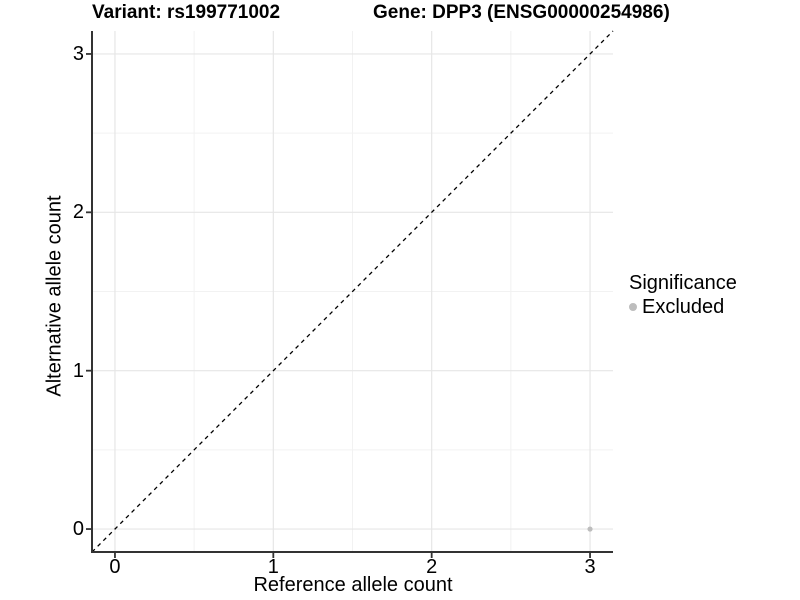  I want to click on legend-item-excluded: Excluded, so click(683, 307).